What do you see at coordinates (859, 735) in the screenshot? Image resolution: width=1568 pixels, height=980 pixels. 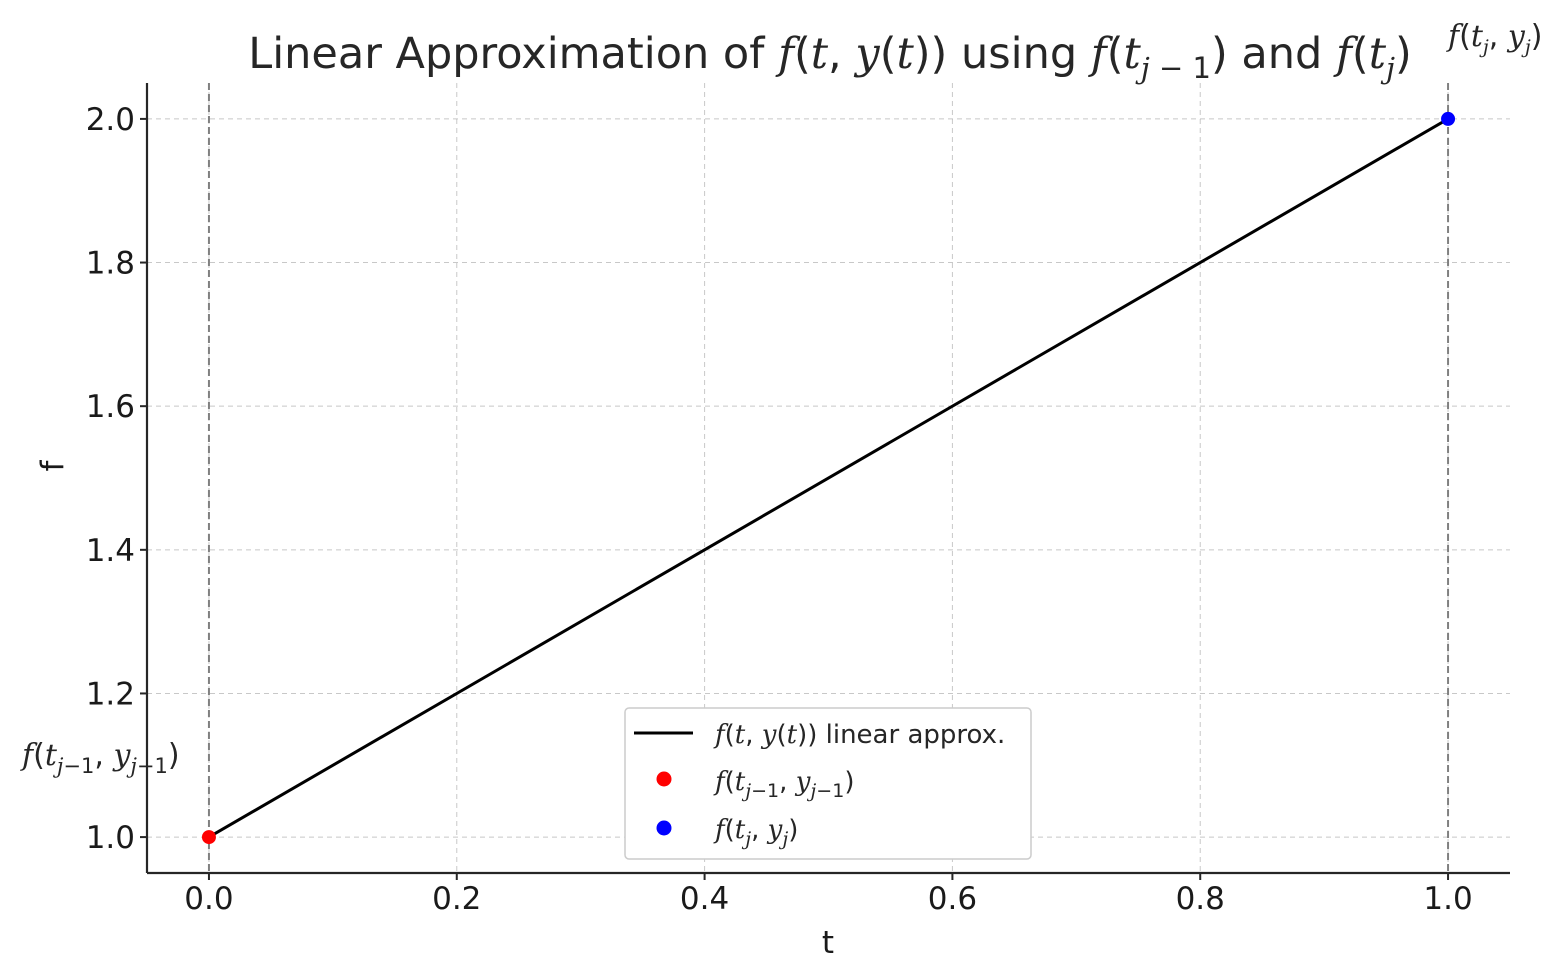 I see `legend-label-linear: f(t, y(t)) linear approx.` at bounding box center [859, 735].